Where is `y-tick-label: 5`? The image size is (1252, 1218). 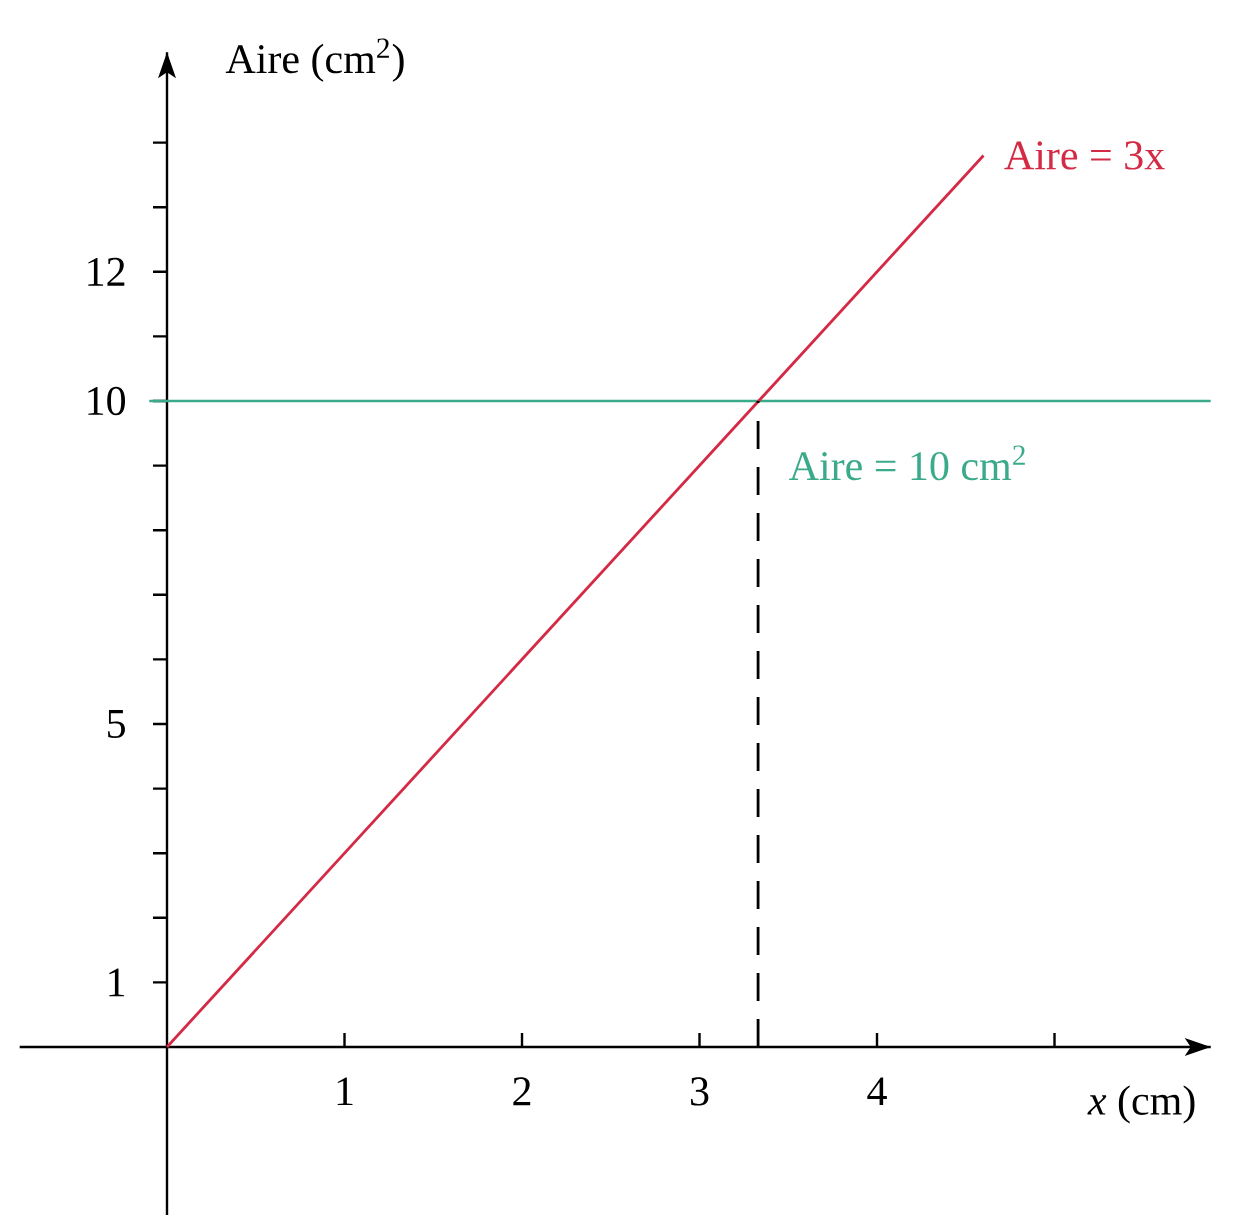
y-tick-label: 5 is located at coordinates (116, 724).